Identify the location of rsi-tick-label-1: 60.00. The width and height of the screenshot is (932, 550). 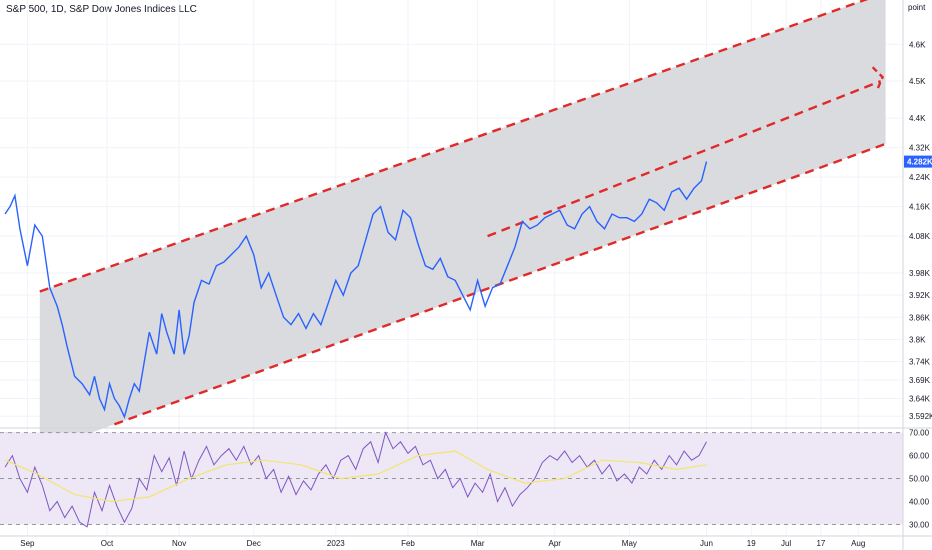
(919, 456).